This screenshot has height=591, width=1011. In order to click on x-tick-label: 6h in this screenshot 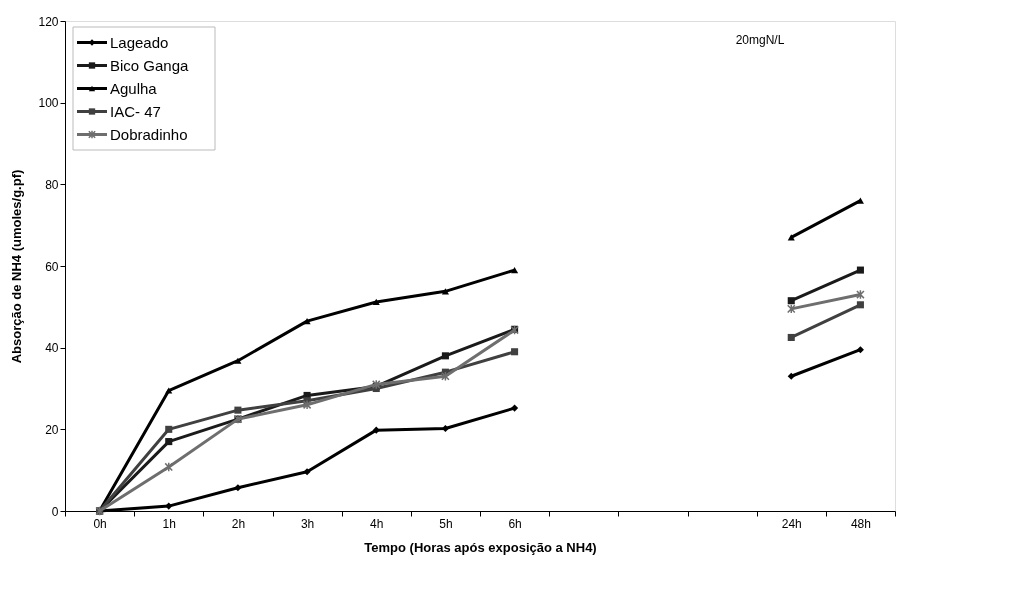, I will do `click(515, 523)`.